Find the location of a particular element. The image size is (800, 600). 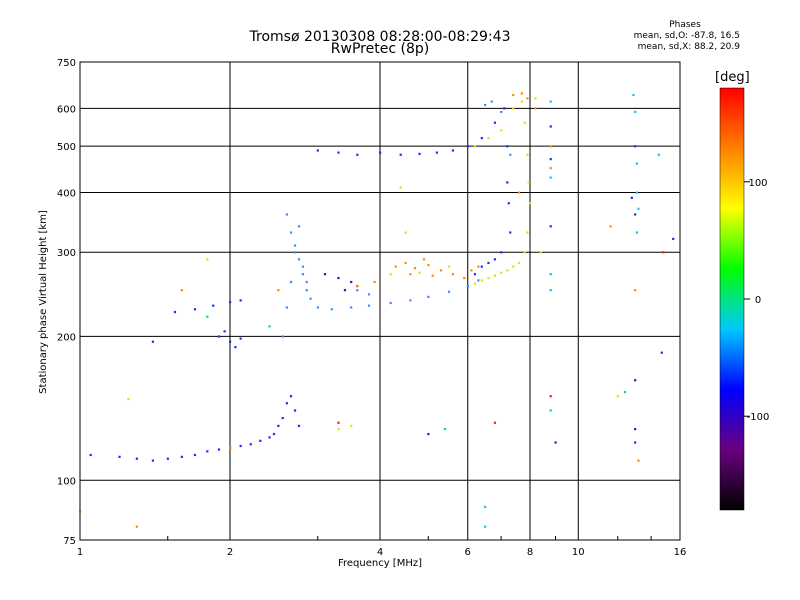

chart-subtitle: RwPretec (8p) is located at coordinates (380, 49).